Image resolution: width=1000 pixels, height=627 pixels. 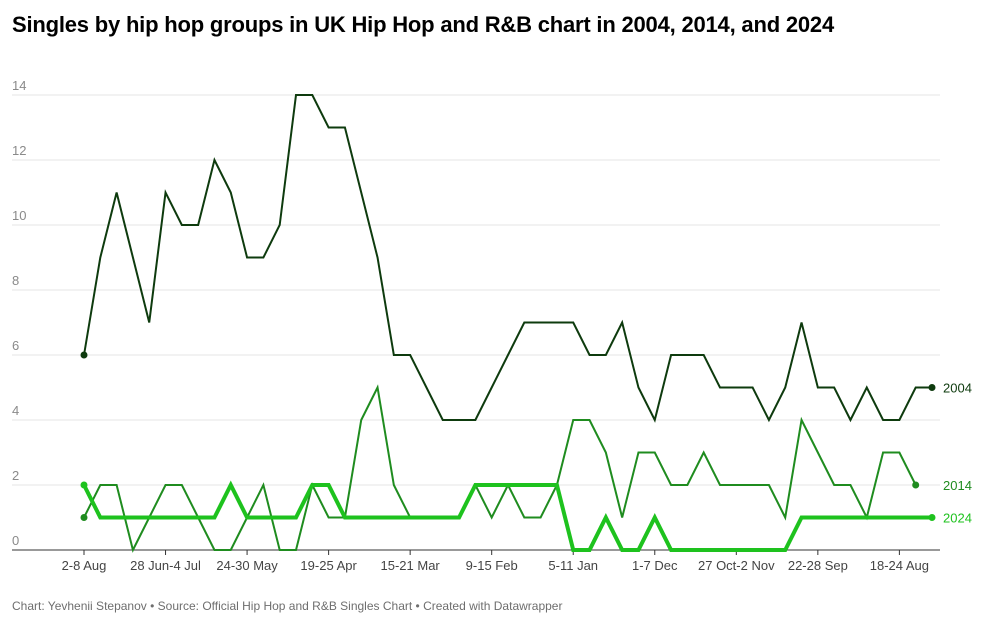 What do you see at coordinates (573, 565) in the screenshot?
I see `x-tick-label: 5-11 Jan` at bounding box center [573, 565].